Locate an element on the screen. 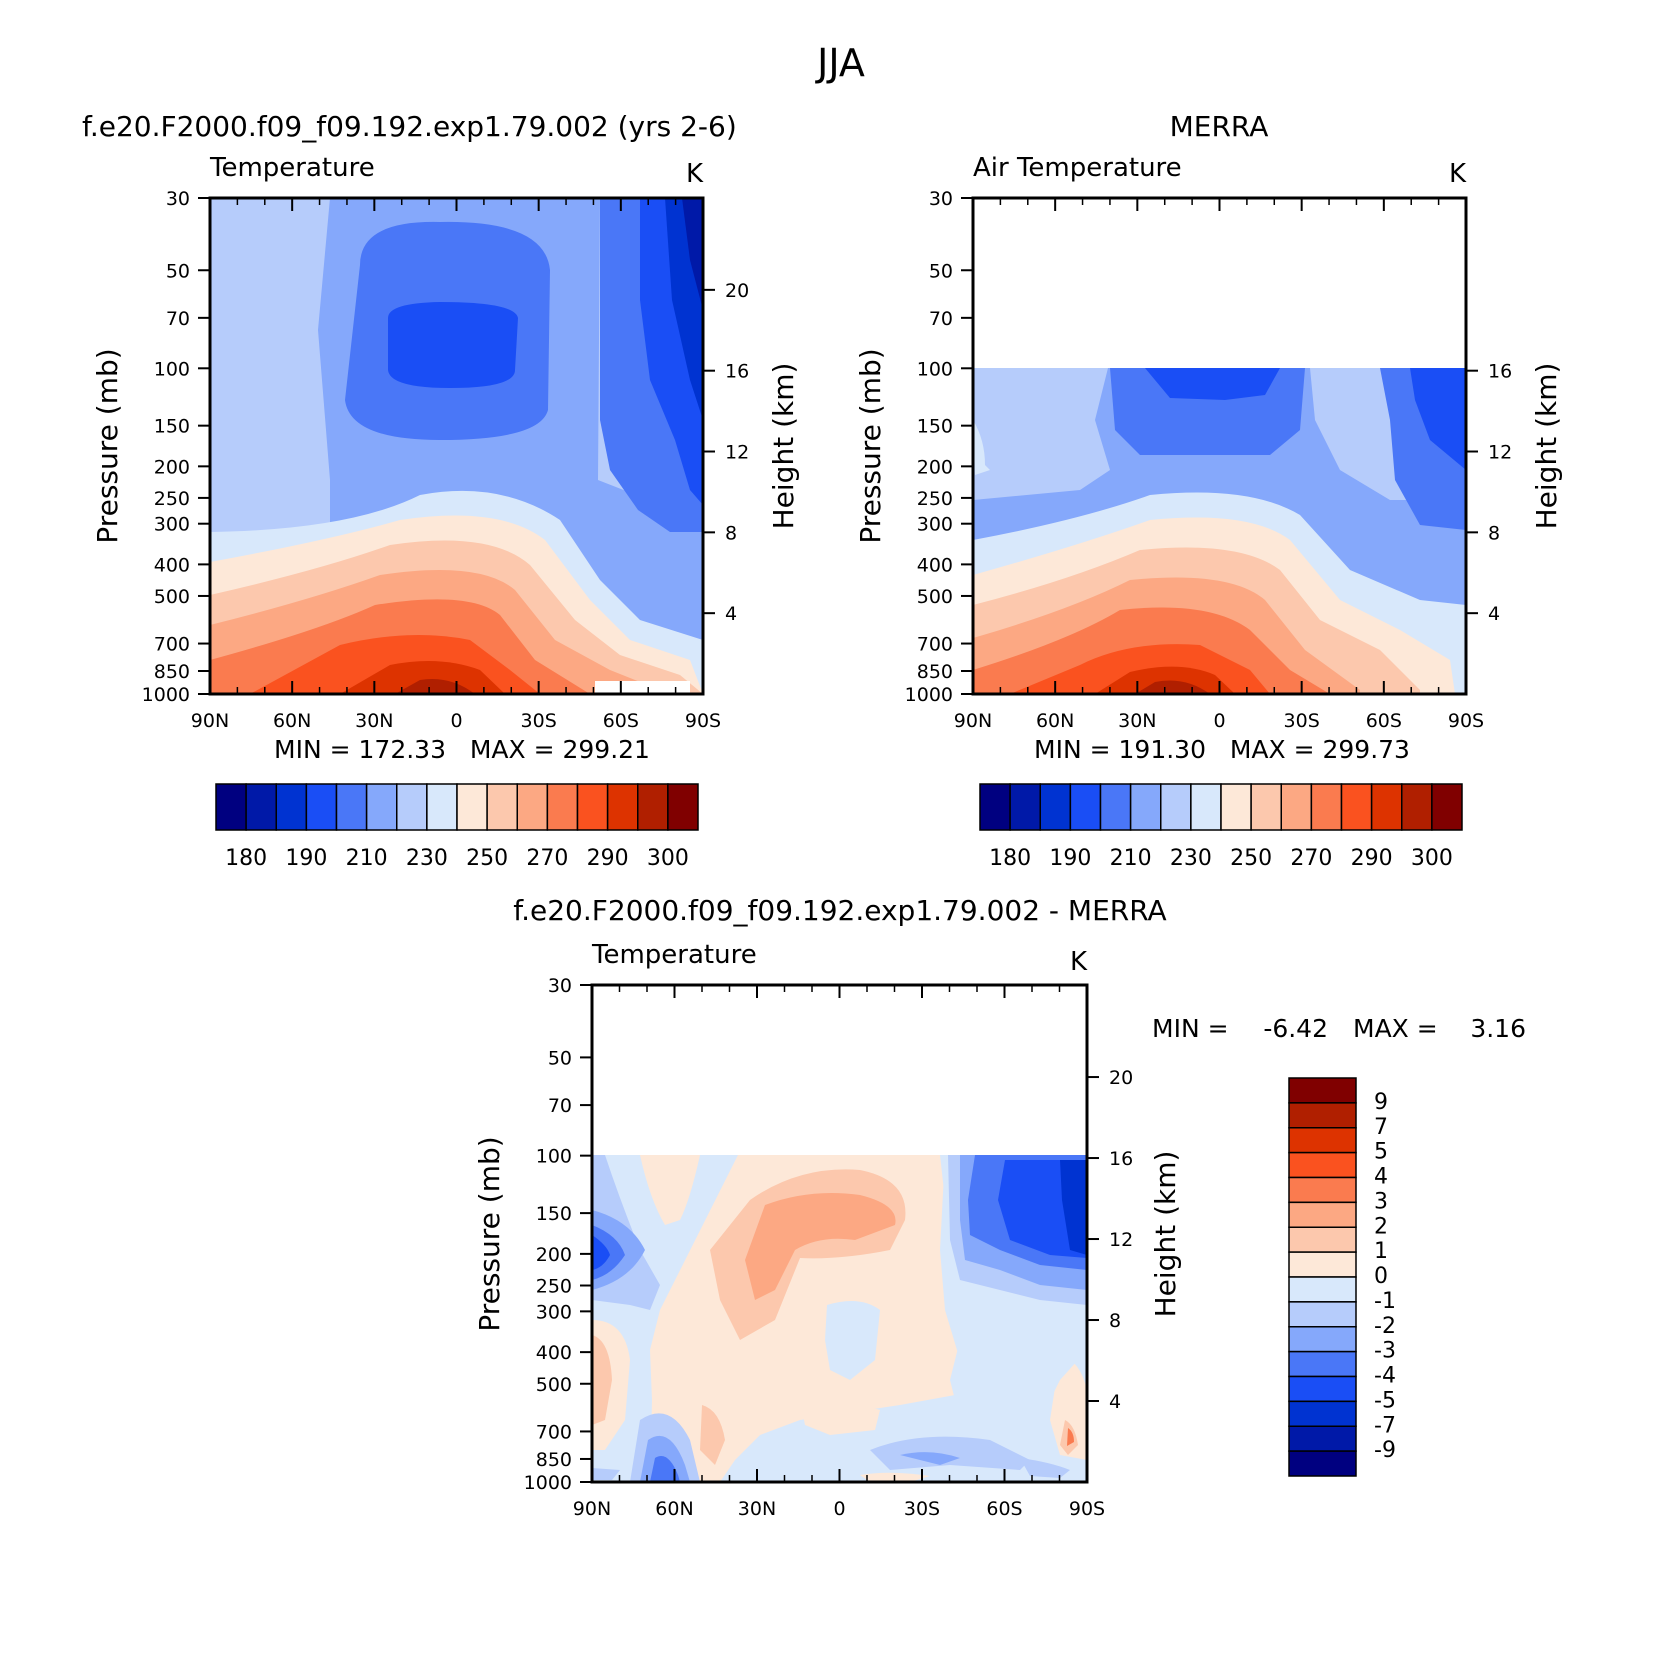 The height and width of the screenshot is (1666, 1663). colorbar-label: 2 is located at coordinates (1381, 1226).